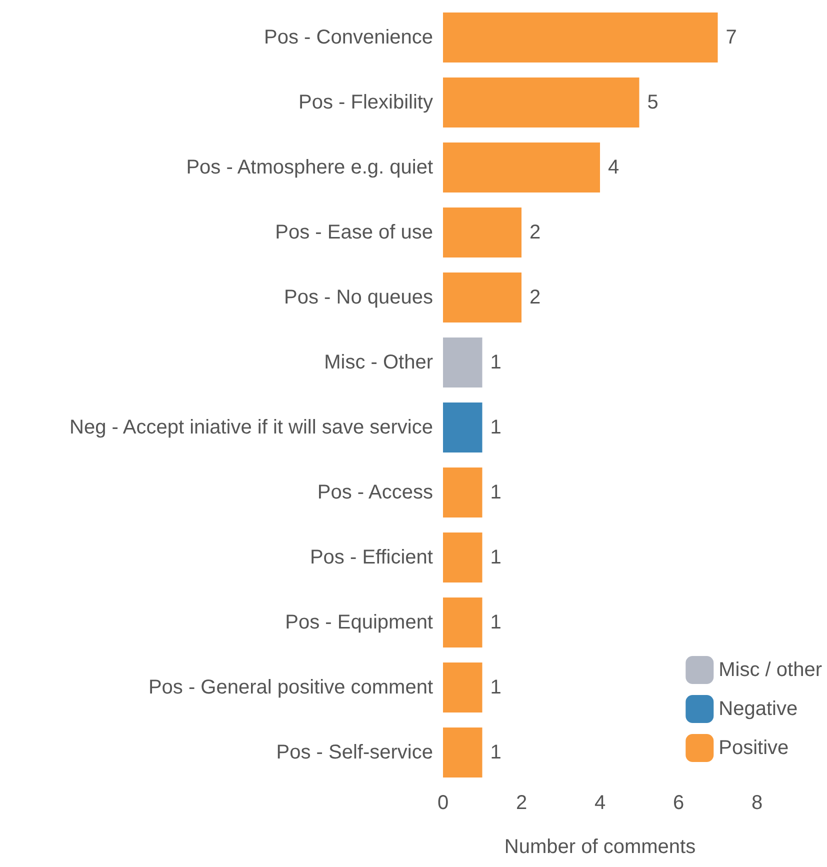  Describe the element at coordinates (600, 803) in the screenshot. I see `x-tick-label: 4` at that location.